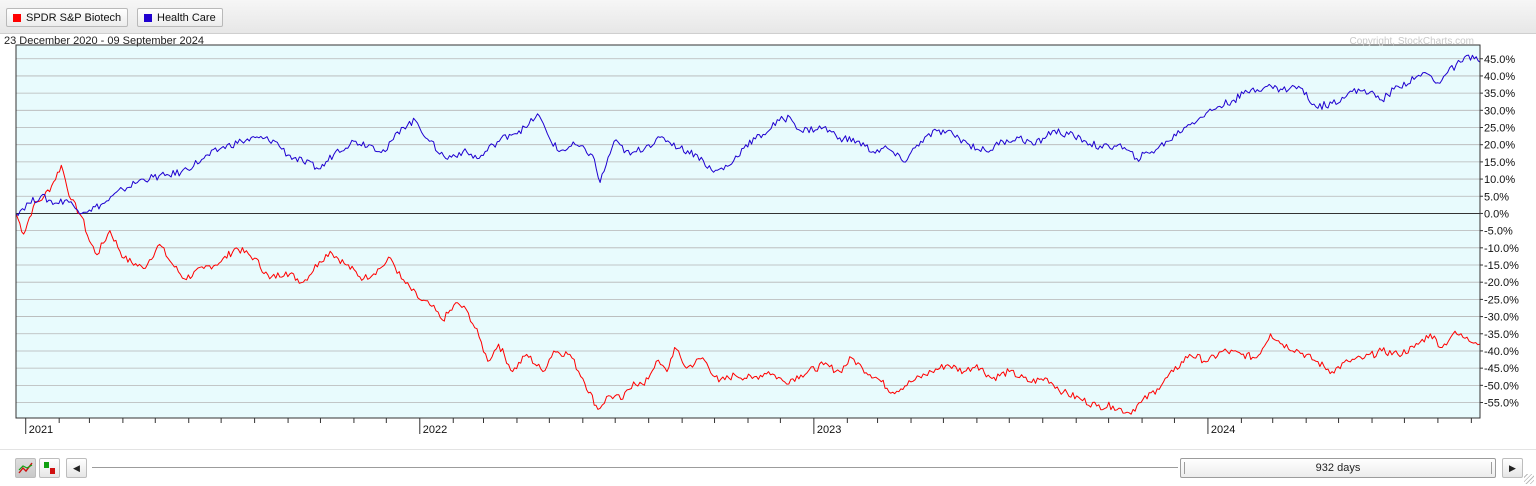 Image resolution: width=1536 pixels, height=486 pixels. I want to click on blue-swatch-icon, so click(148, 18).